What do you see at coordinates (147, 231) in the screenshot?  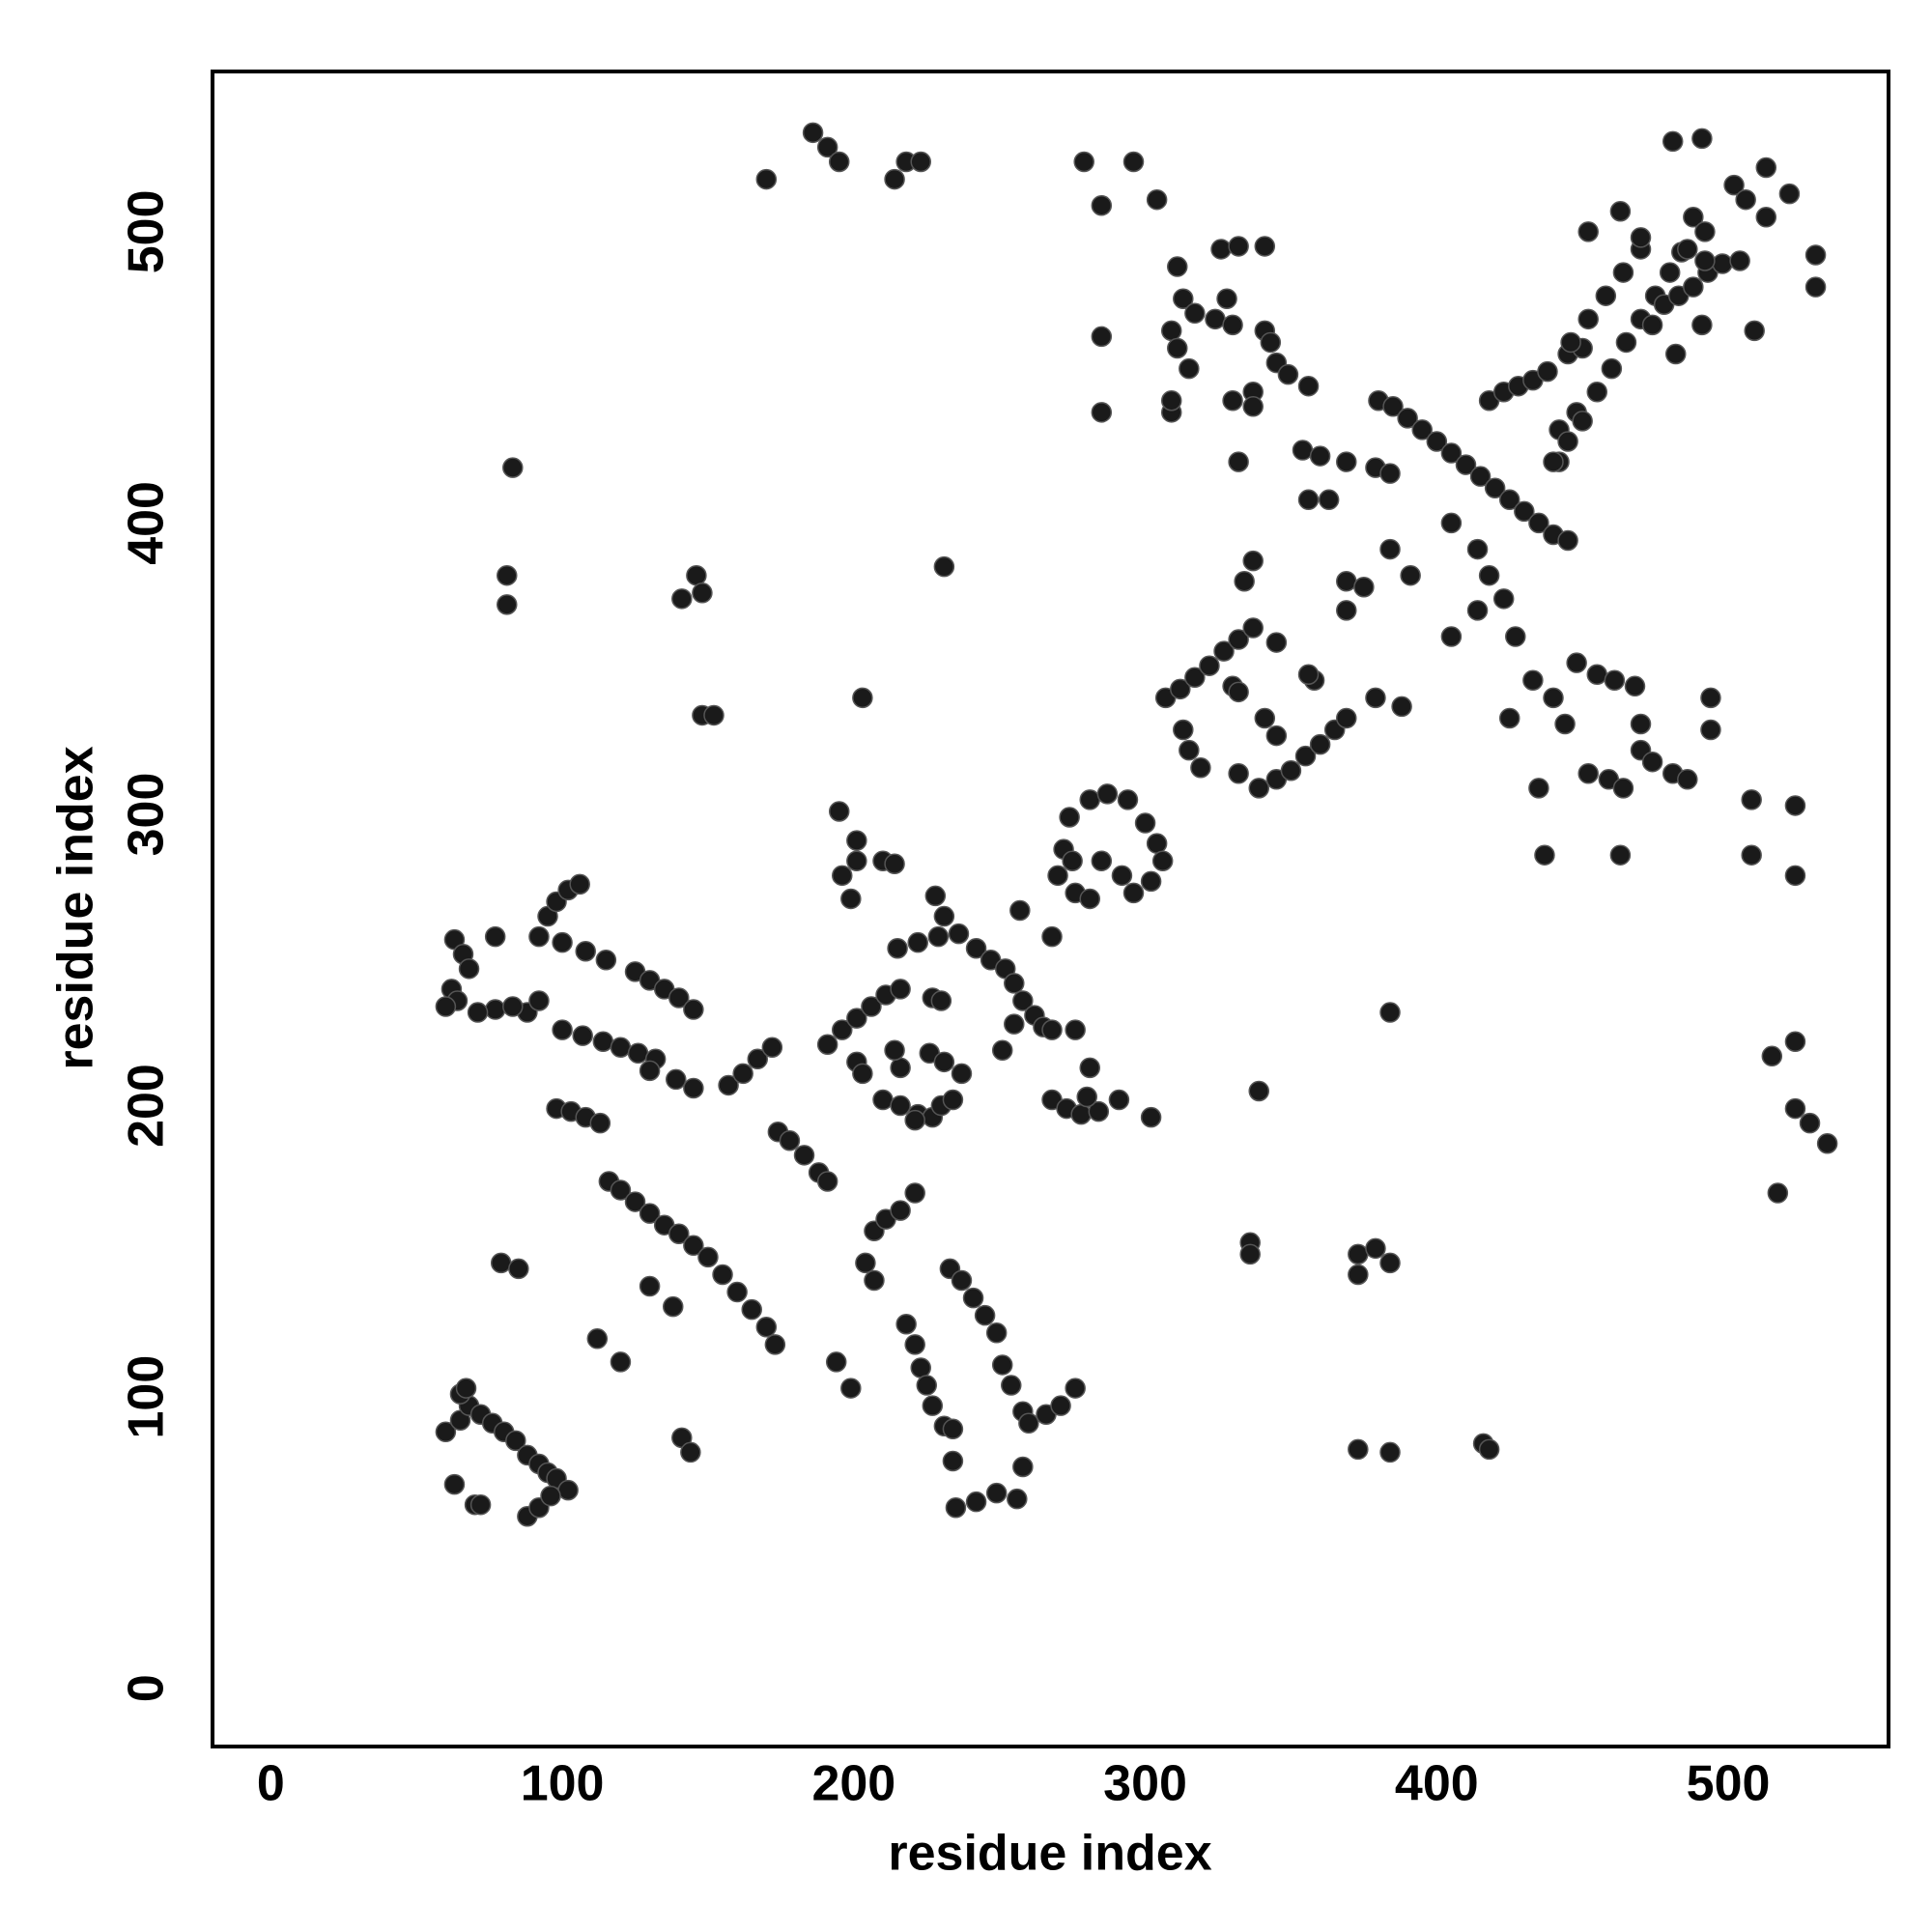 I see `y-tick-label: 500` at bounding box center [147, 231].